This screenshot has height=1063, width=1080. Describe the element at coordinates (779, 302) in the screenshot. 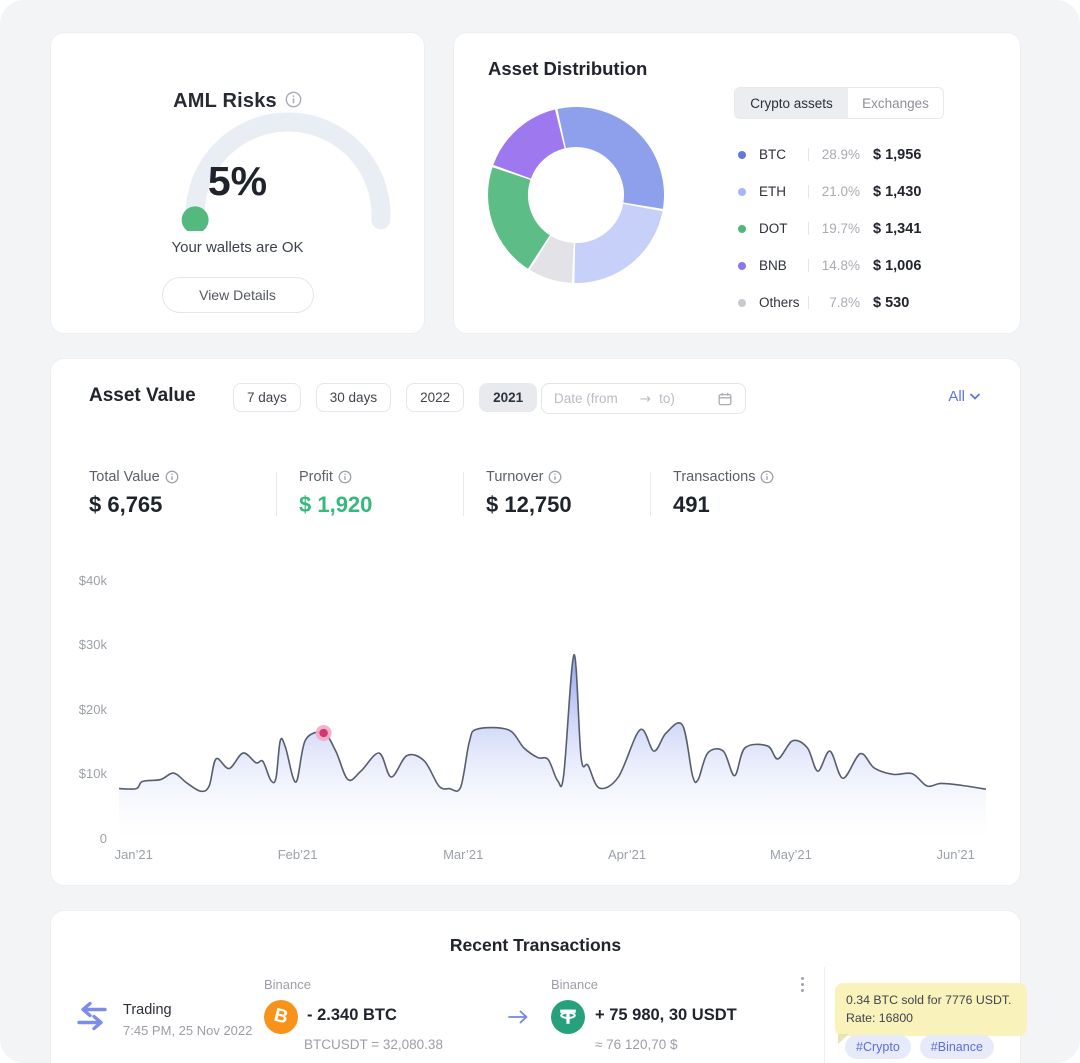

I see `legend-symbol: Others` at that location.